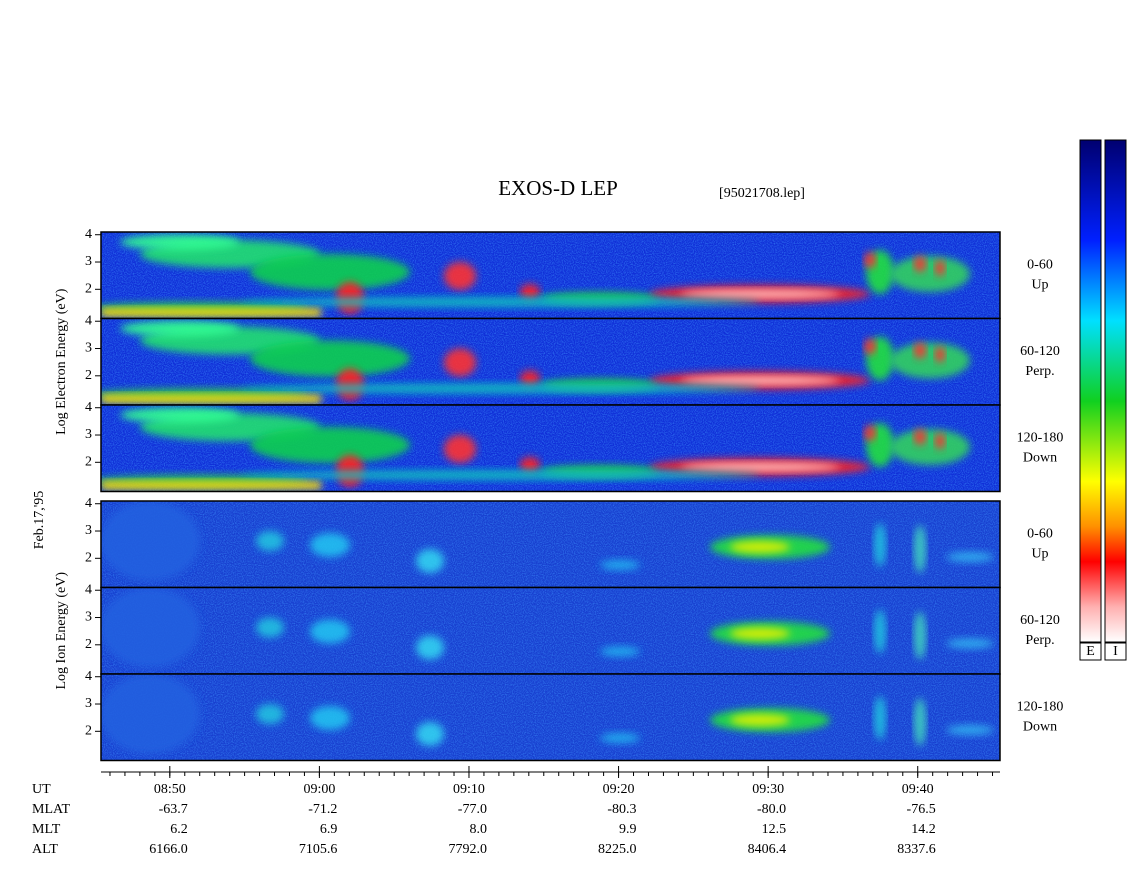  Describe the element at coordinates (322, 809) in the screenshot. I see `ephemeris-value: -71.2` at that location.